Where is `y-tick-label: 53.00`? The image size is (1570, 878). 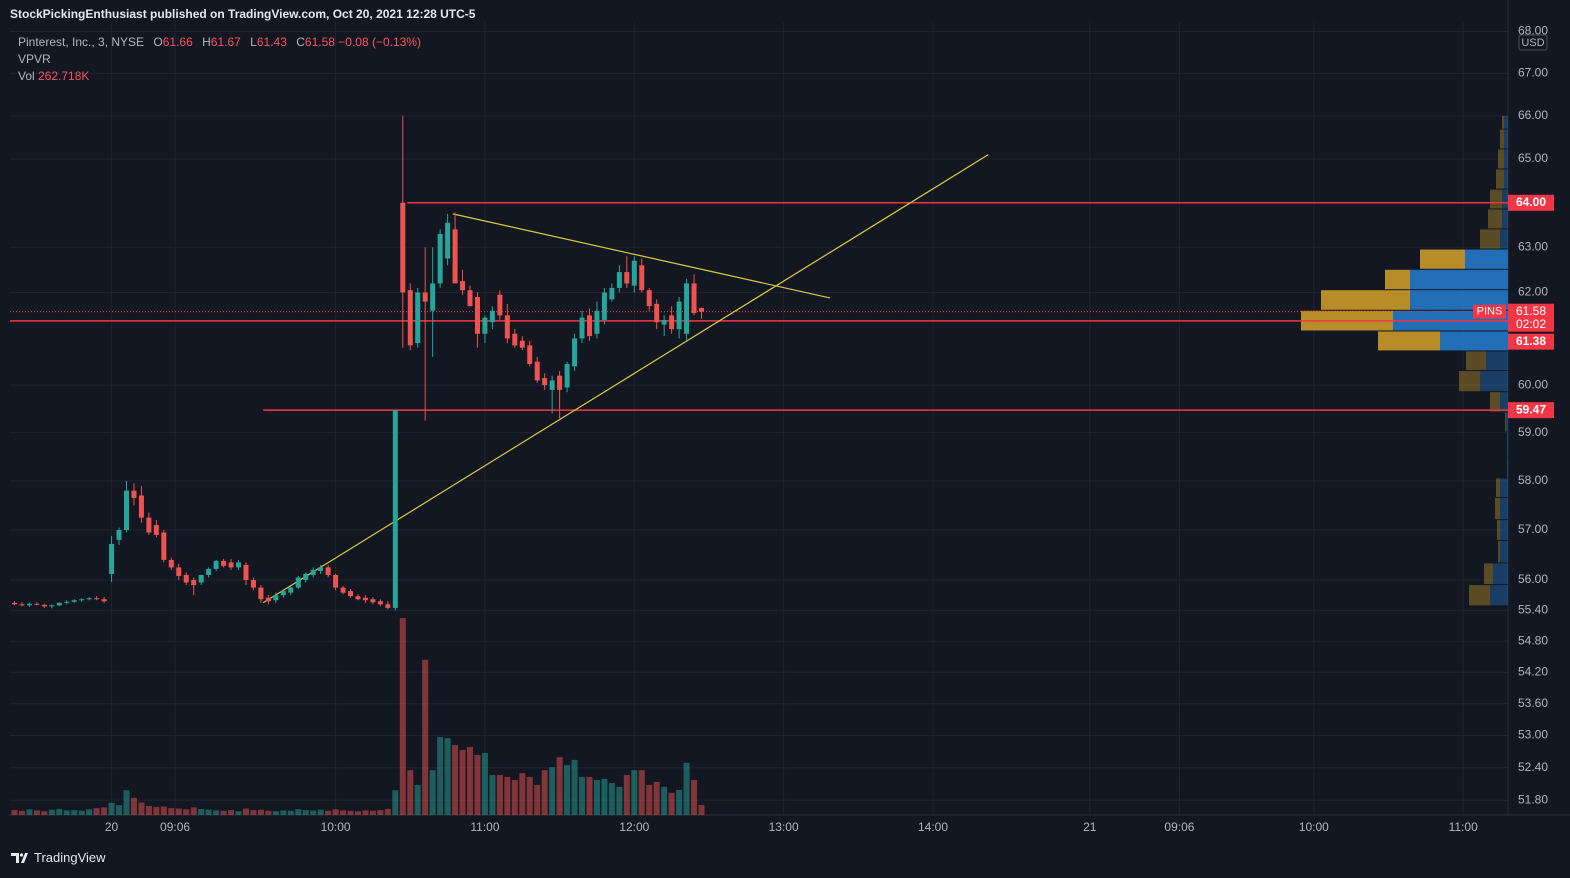 y-tick-label: 53.00 is located at coordinates (1533, 735).